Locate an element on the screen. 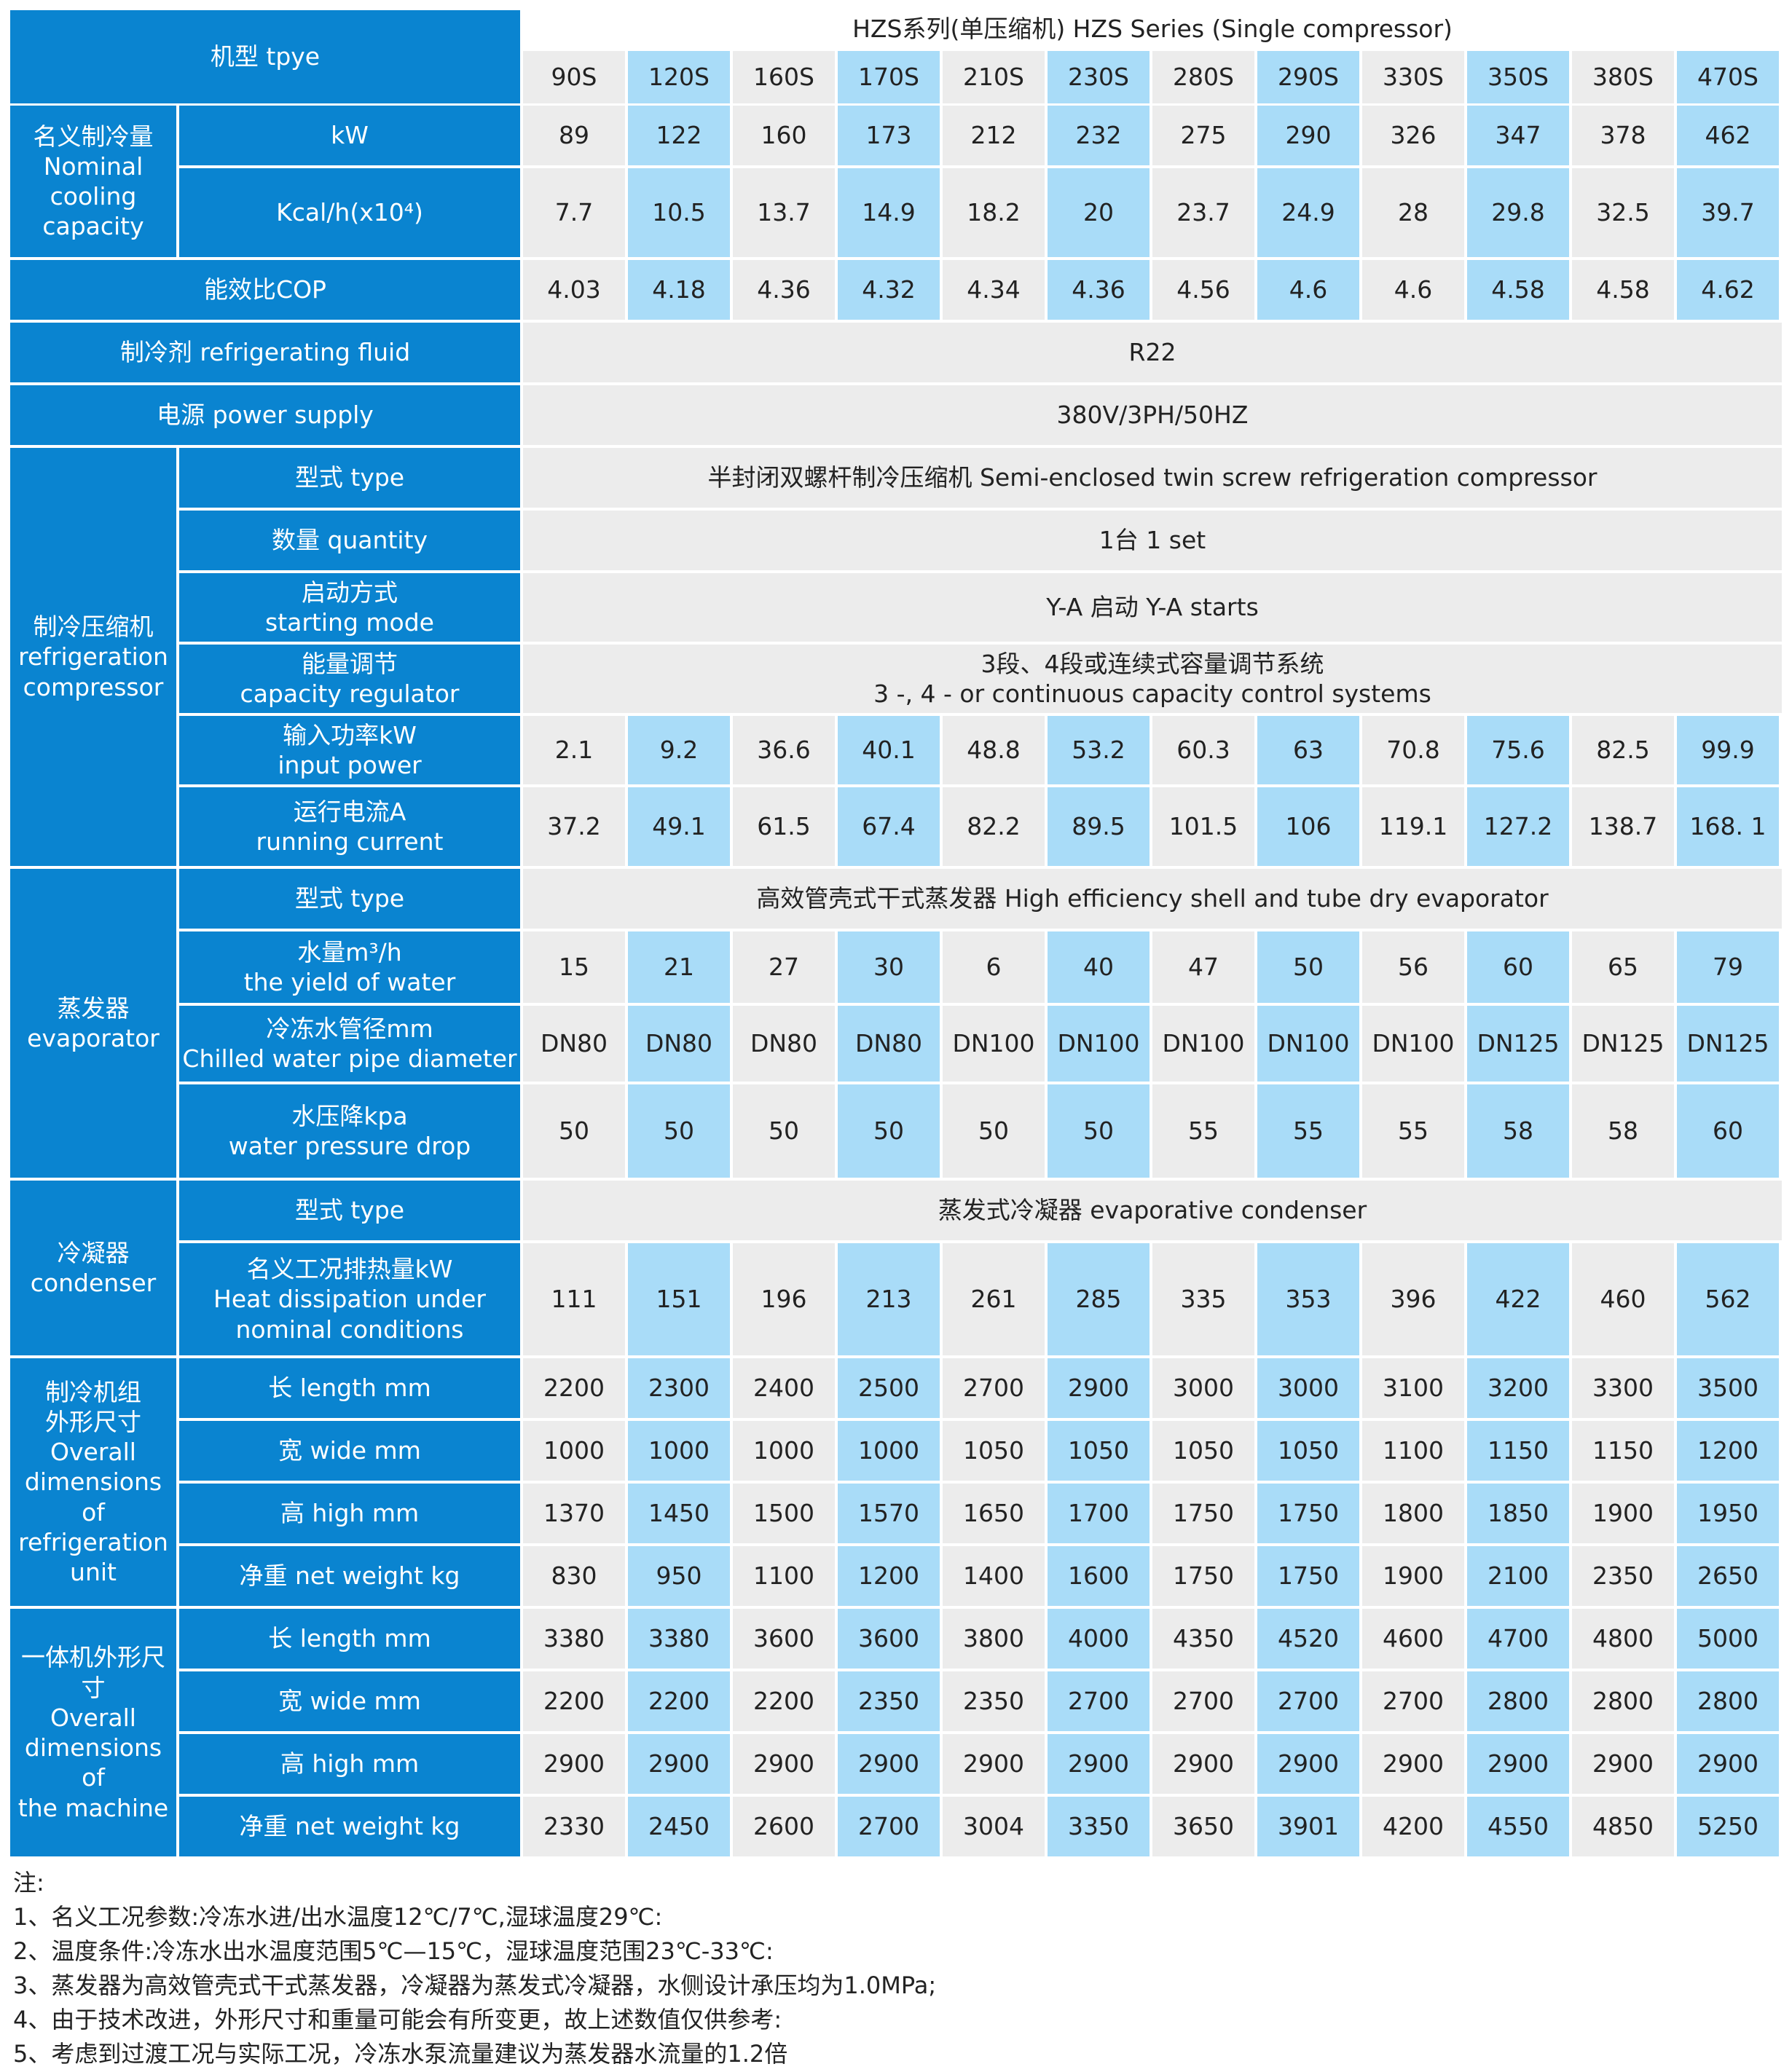 The image size is (1792, 2072). row-label: kW is located at coordinates (350, 135).